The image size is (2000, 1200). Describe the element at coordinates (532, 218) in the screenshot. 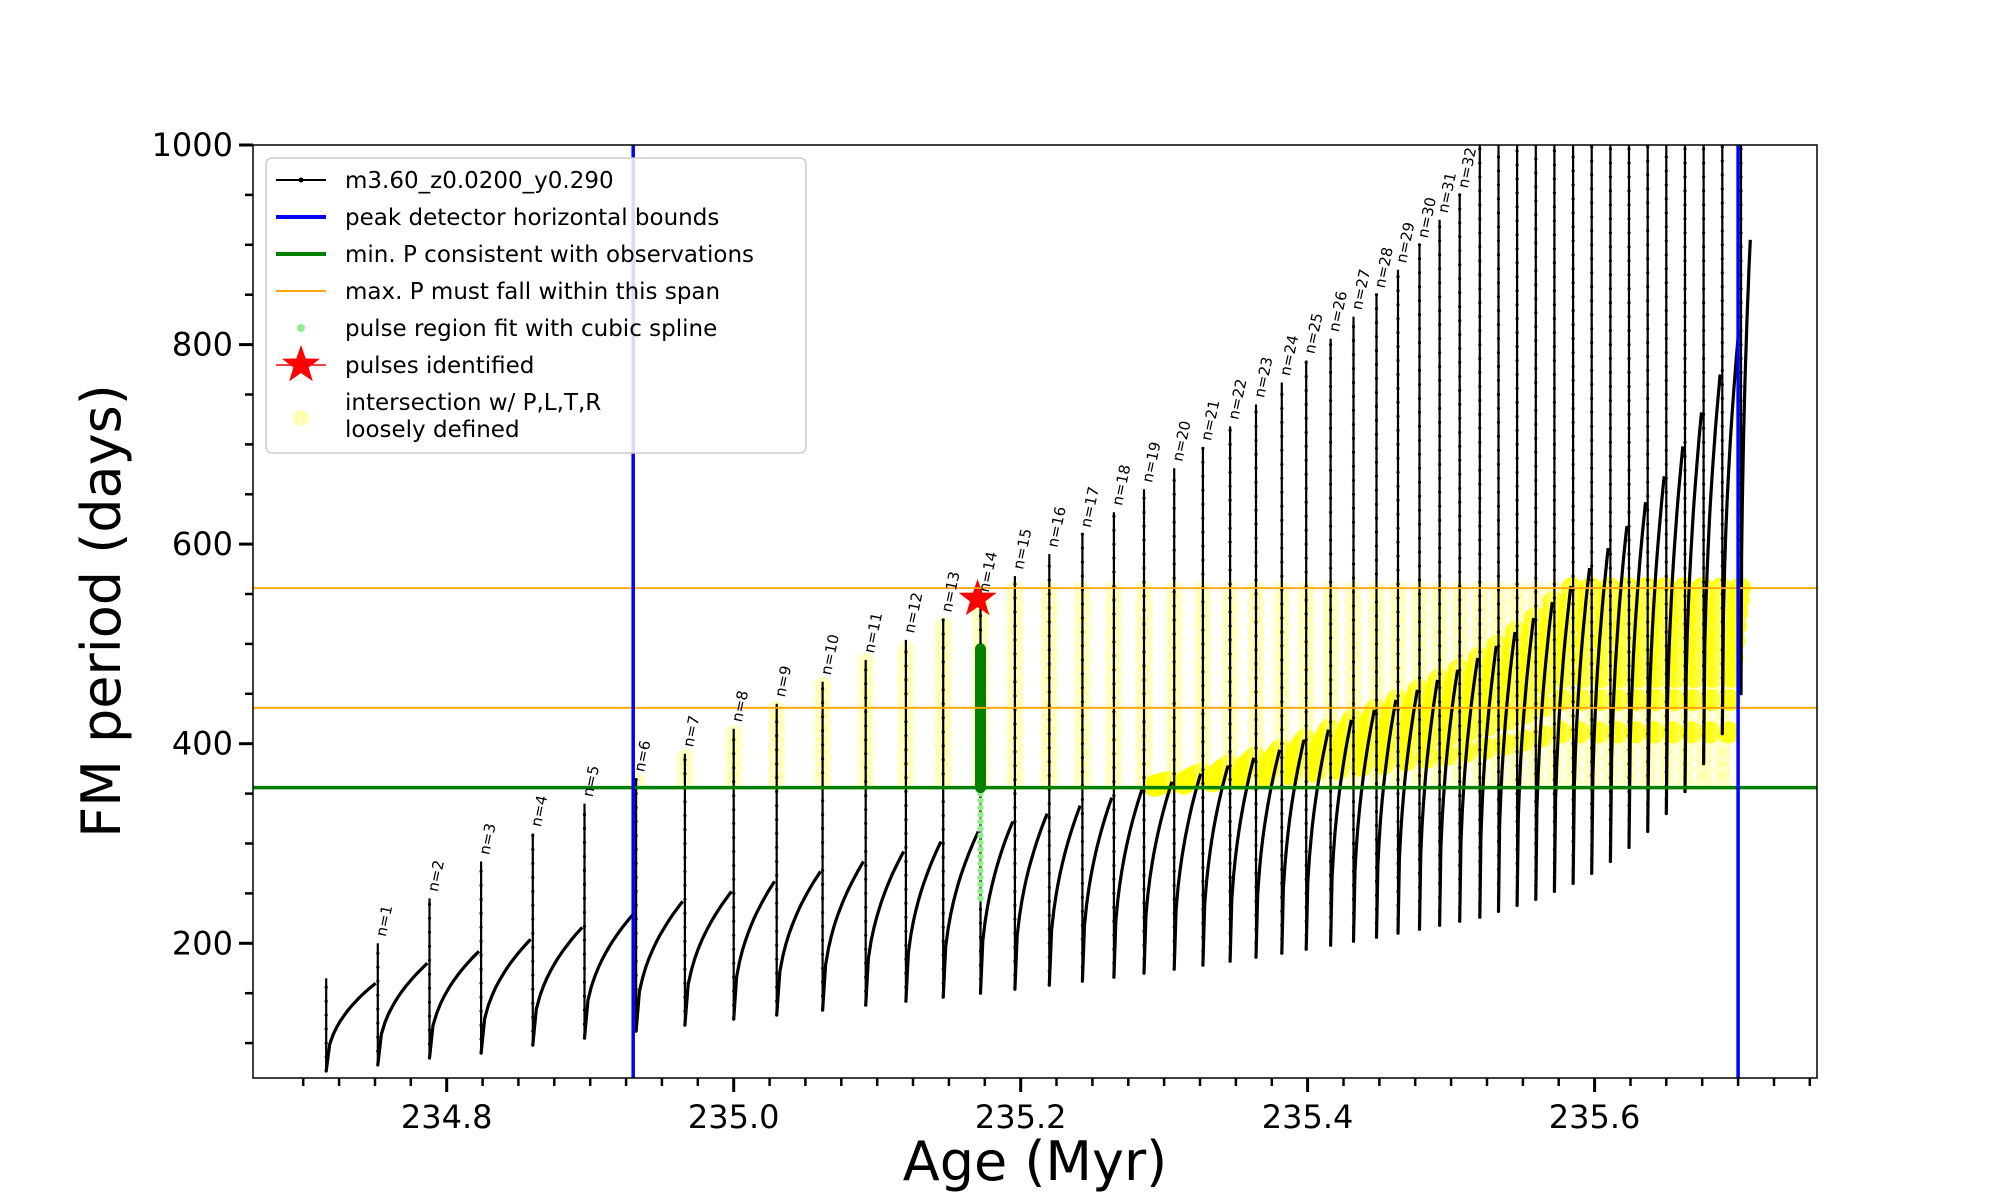

I see `legend-label-peak-bounds: peak detector horizontal bounds` at that location.